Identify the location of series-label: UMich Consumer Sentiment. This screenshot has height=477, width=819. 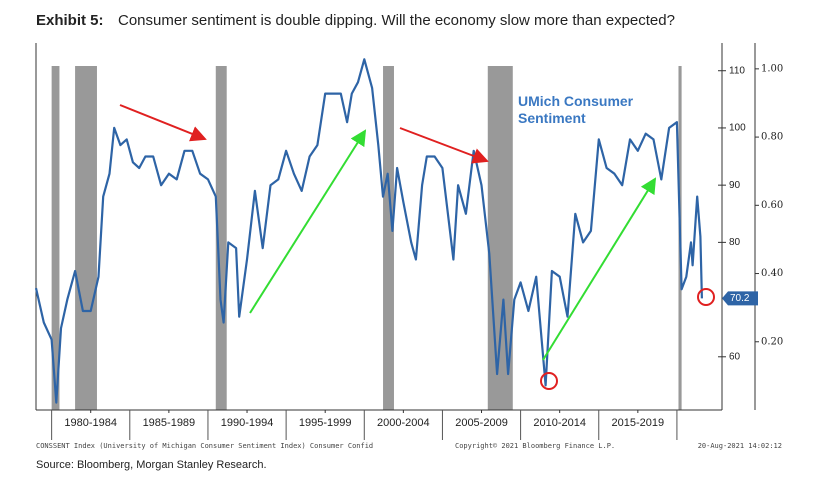
(576, 109).